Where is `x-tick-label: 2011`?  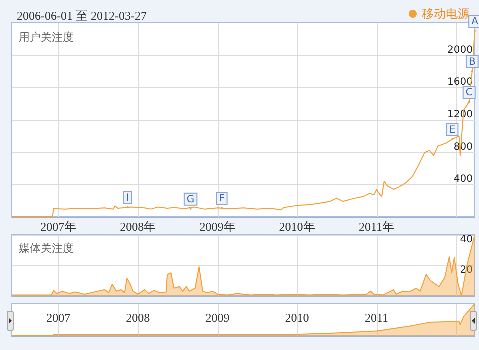
x-tick-label: 2011 is located at coordinates (377, 318).